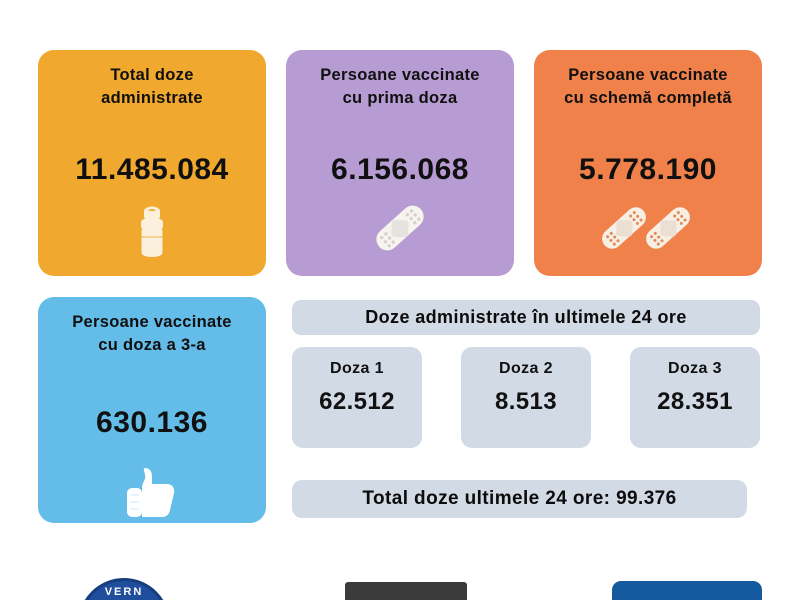 Image resolution: width=800 pixels, height=600 pixels. Describe the element at coordinates (687, 590) in the screenshot. I see `tertiary-logo` at that location.